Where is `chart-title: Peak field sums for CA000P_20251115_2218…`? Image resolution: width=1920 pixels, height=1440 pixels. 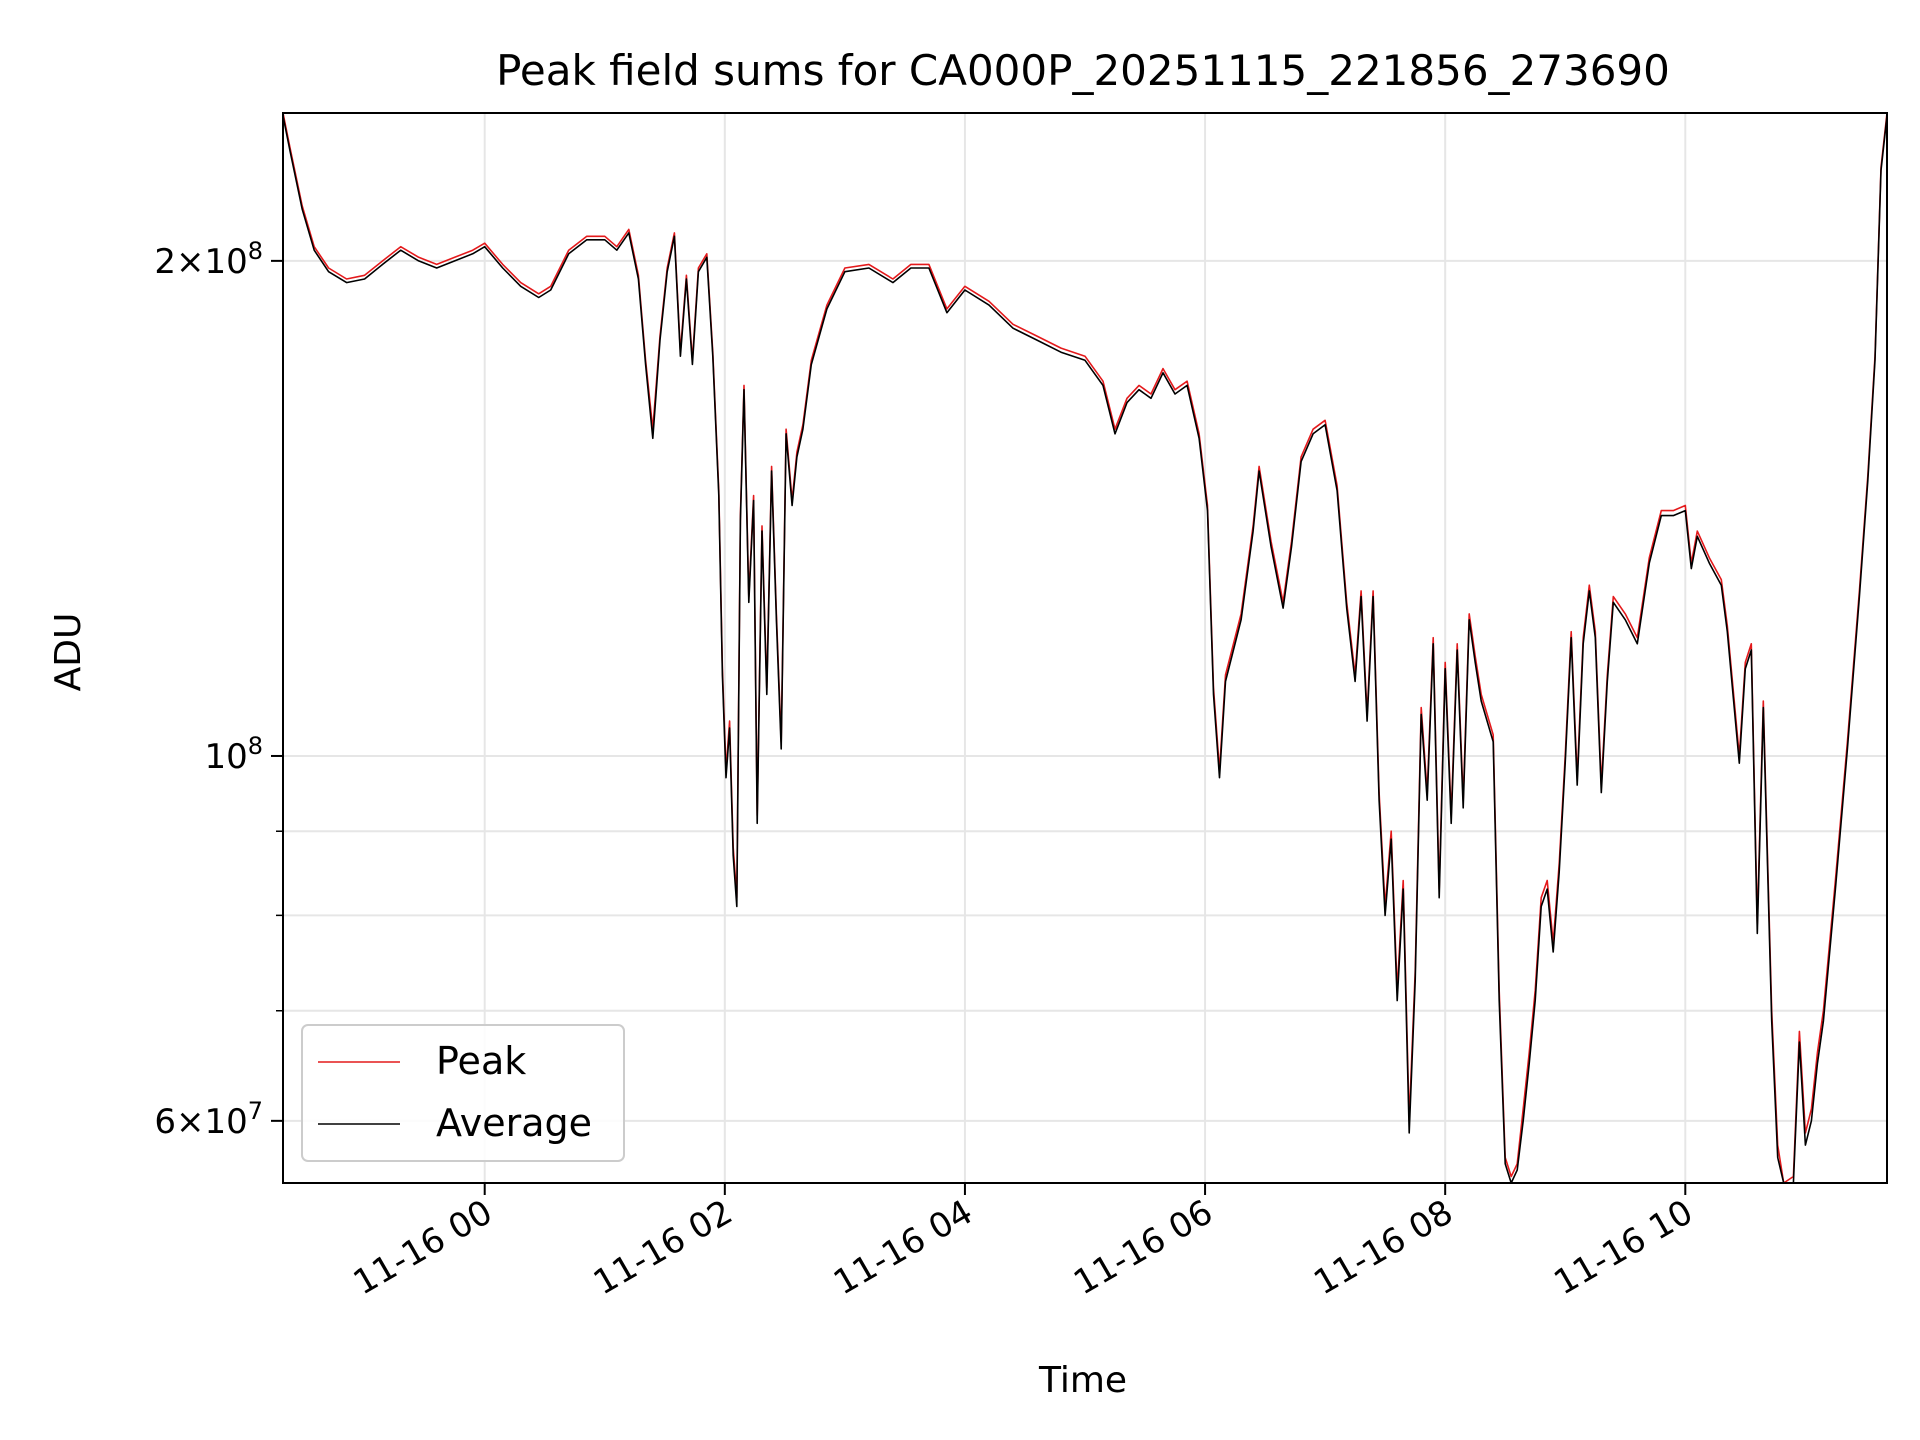
chart-title: Peak field sums for CA000P_20251115_2218… is located at coordinates (1083, 70).